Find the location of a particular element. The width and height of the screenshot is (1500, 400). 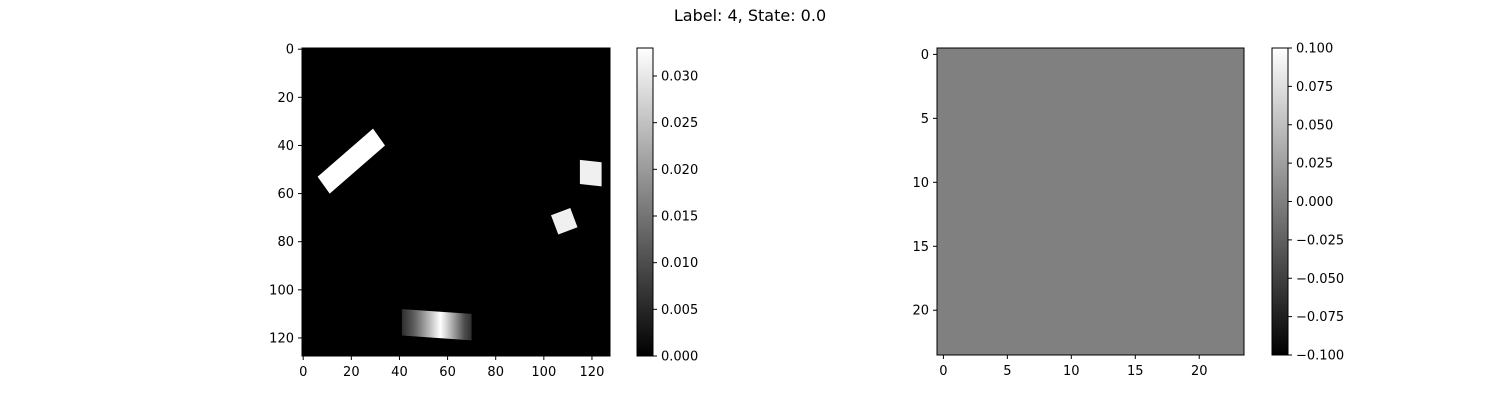

colorbar-tick-label: 0.005 is located at coordinates (679, 310).